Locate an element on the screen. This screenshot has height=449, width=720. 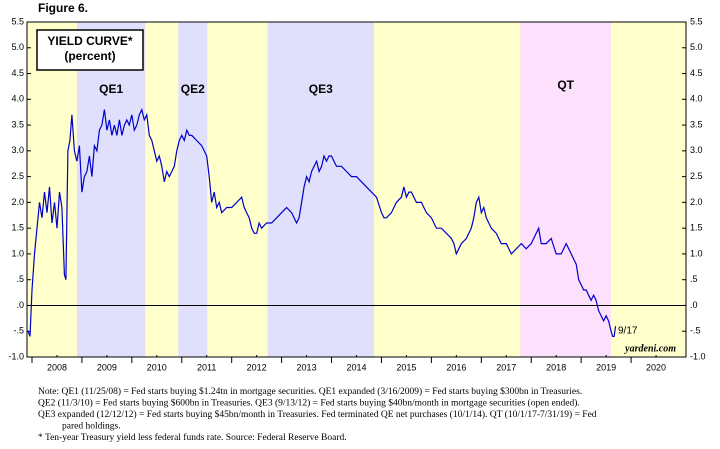
x-tick-label: 2018 is located at coordinates (556, 367).